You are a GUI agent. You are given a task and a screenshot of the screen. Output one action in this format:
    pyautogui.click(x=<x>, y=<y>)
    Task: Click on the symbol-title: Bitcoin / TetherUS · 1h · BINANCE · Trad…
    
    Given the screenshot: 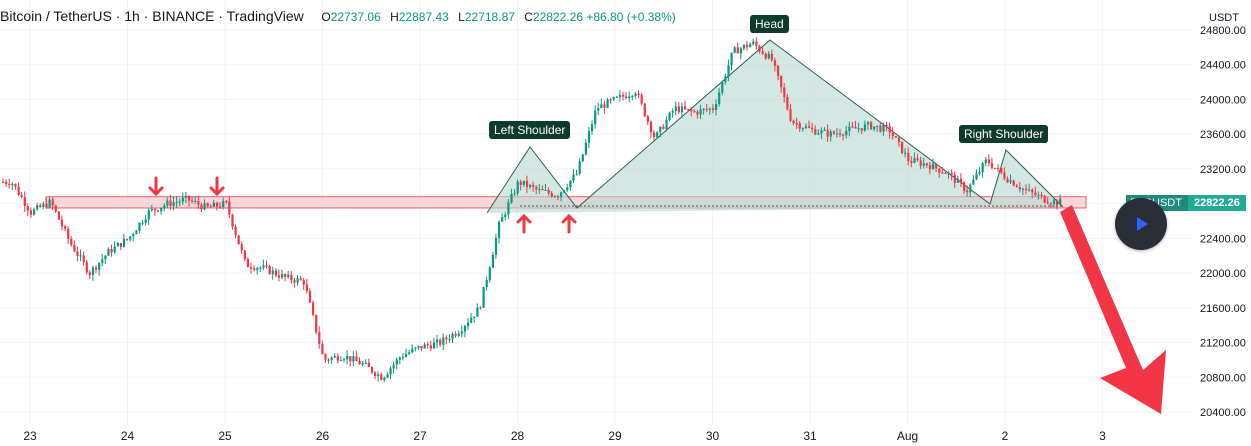 What is the action you would take?
    pyautogui.click(x=152, y=16)
    